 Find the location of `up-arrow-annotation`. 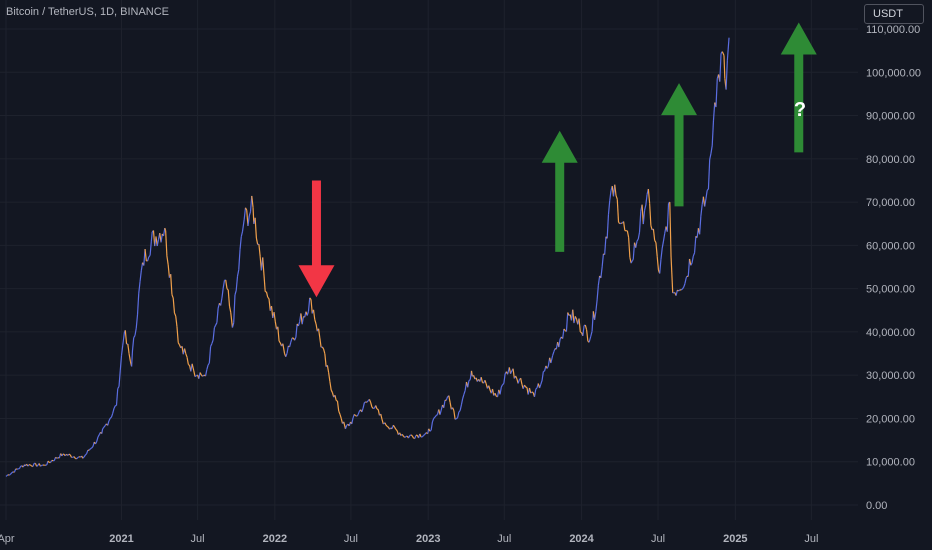

up-arrow-annotation is located at coordinates (559, 191).